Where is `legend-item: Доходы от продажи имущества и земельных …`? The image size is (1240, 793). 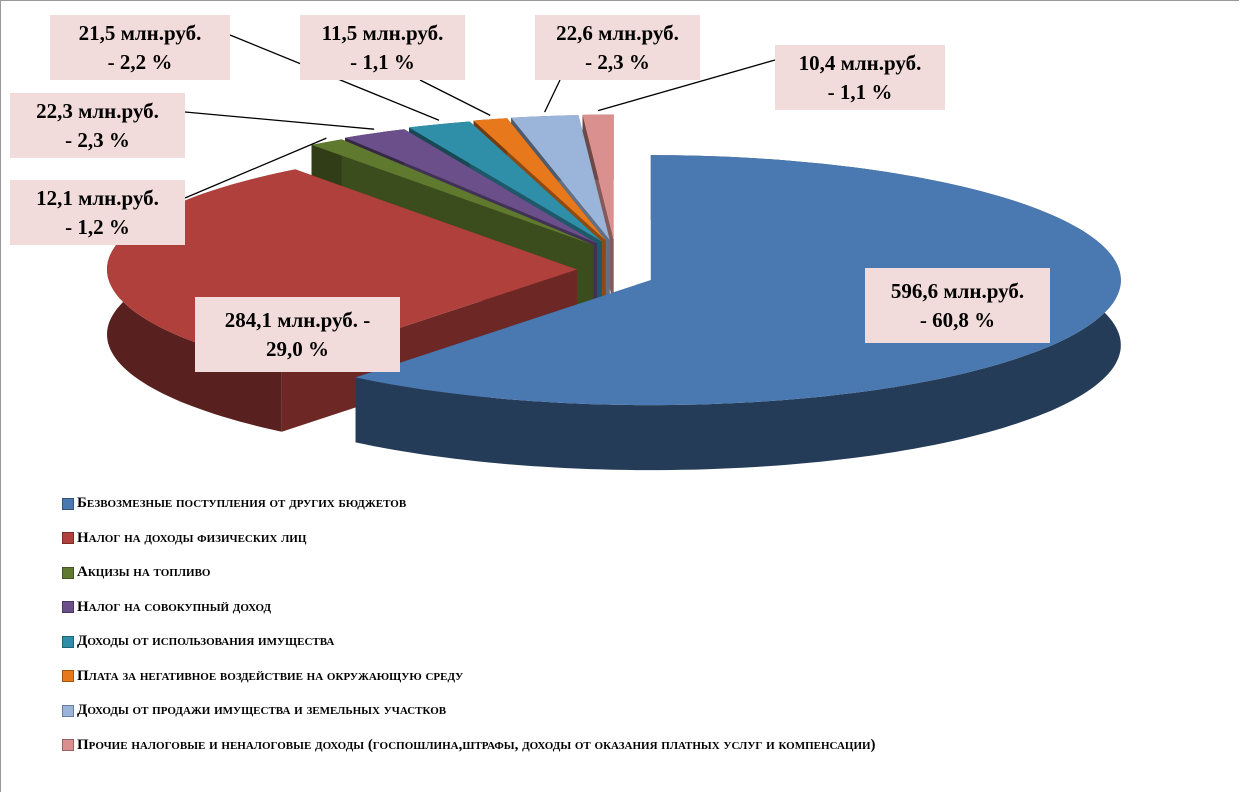
legend-item: Доходы от продажи имущества и земельных … is located at coordinates (254, 710).